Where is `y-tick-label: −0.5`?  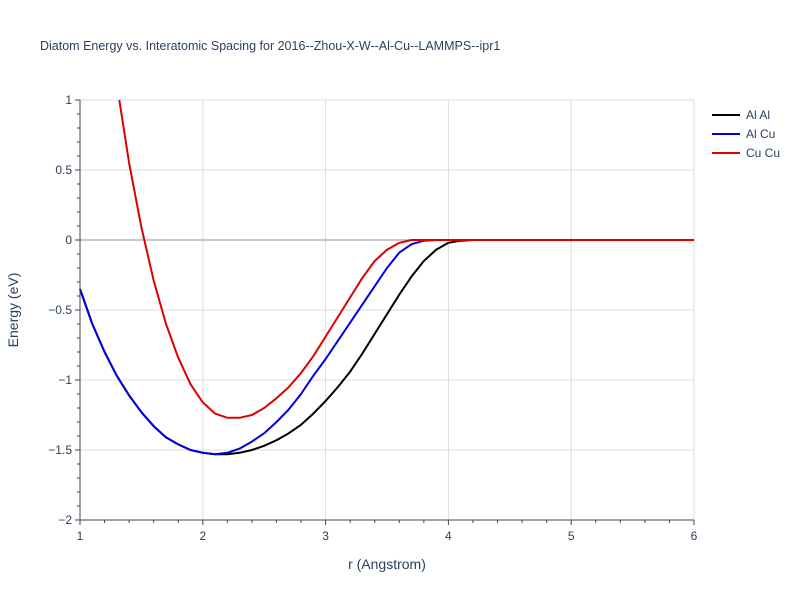
y-tick-label: −0.5 is located at coordinates (60, 310).